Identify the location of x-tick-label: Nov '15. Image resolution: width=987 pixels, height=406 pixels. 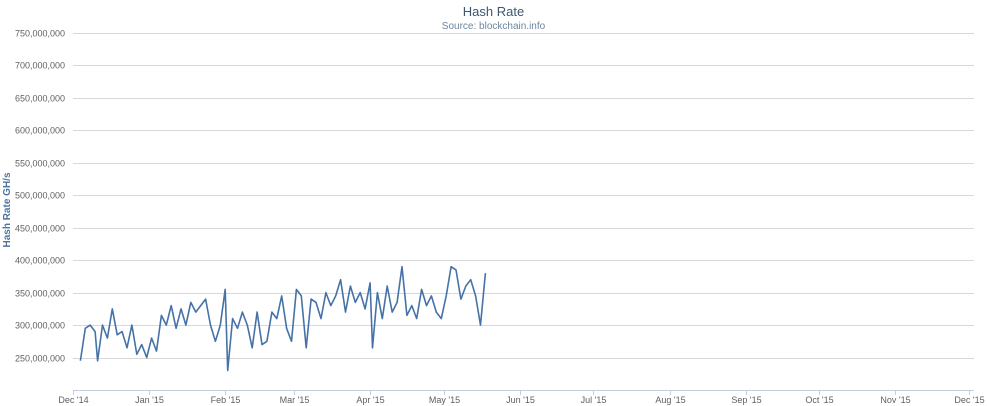
(895, 400).